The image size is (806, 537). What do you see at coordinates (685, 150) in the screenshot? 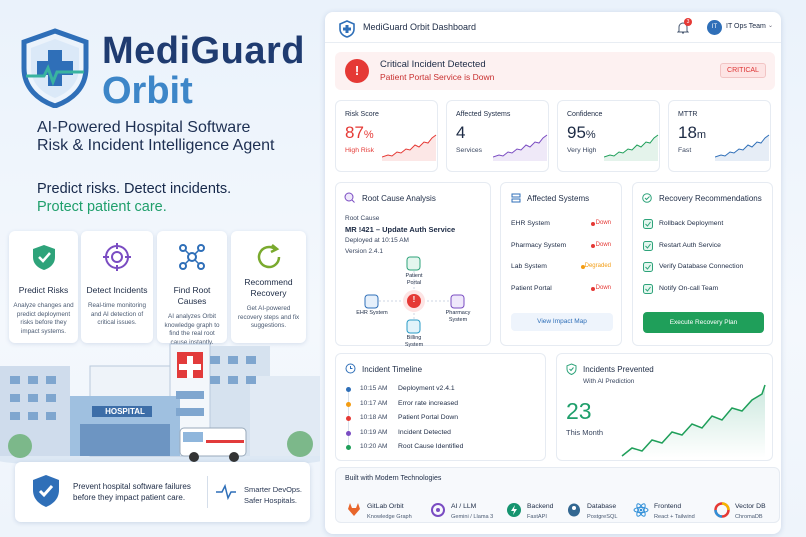
I see `metric-status: Fast` at bounding box center [685, 150].